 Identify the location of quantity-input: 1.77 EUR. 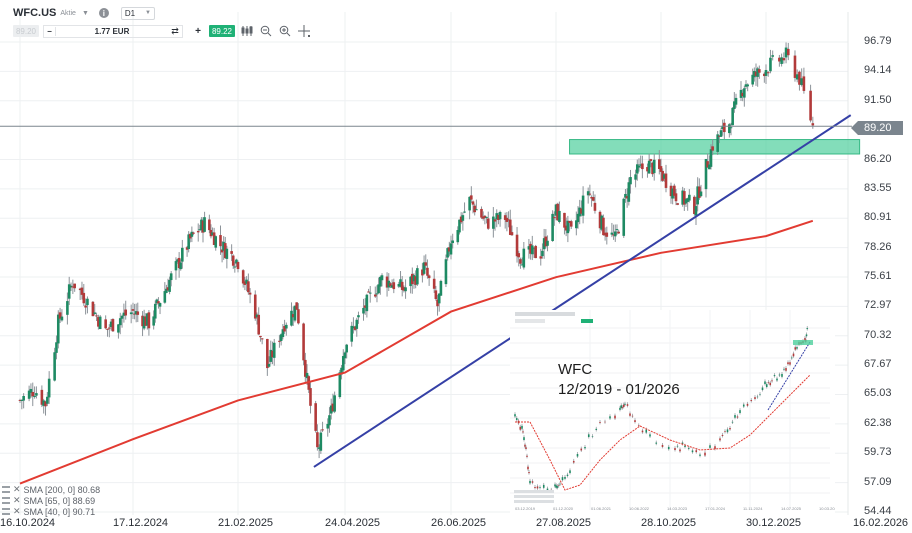
(112, 31).